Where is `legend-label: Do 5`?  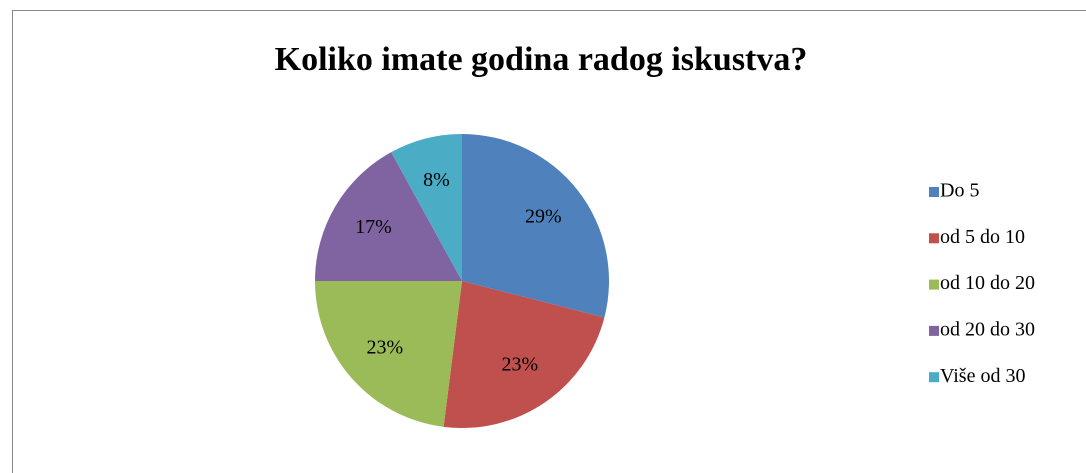 legend-label: Do 5 is located at coordinates (959, 191).